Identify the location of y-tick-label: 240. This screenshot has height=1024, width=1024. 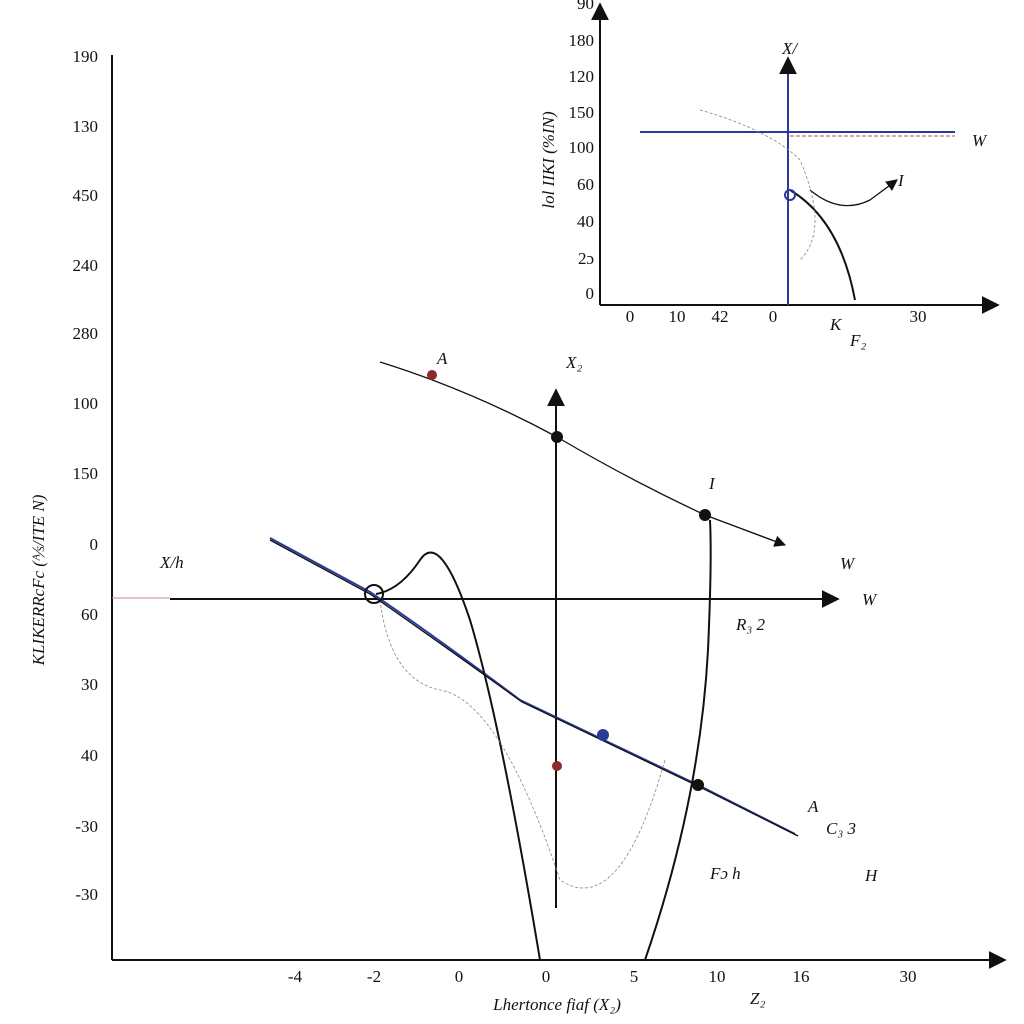
(86, 265).